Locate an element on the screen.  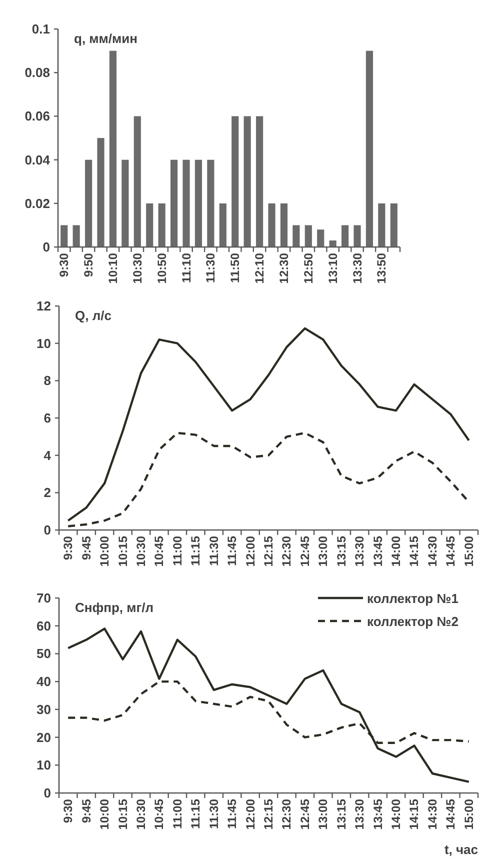
x-tick-label: 9:50 is located at coordinates (89, 265).